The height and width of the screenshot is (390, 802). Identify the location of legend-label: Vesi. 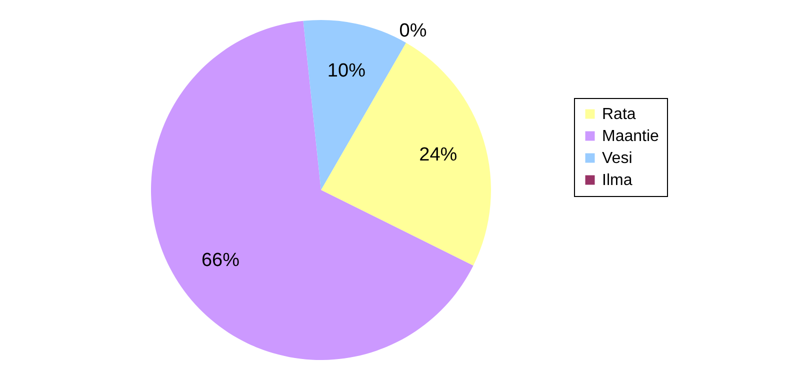
(617, 158).